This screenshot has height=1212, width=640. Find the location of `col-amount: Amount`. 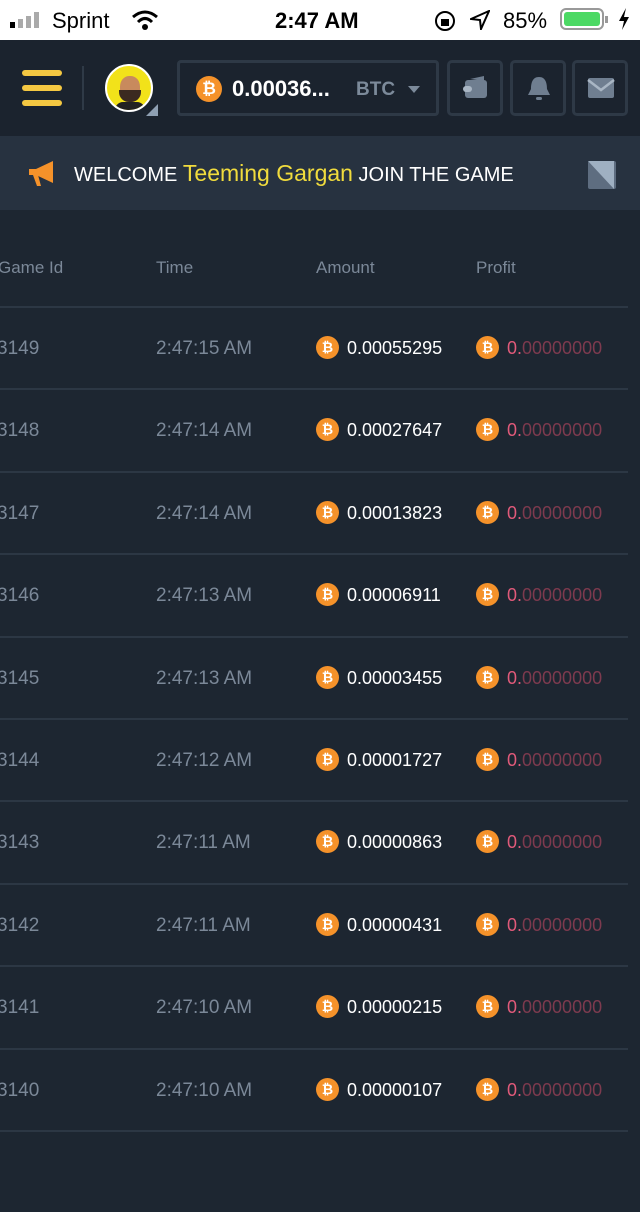

col-amount: Amount is located at coordinates (345, 267).